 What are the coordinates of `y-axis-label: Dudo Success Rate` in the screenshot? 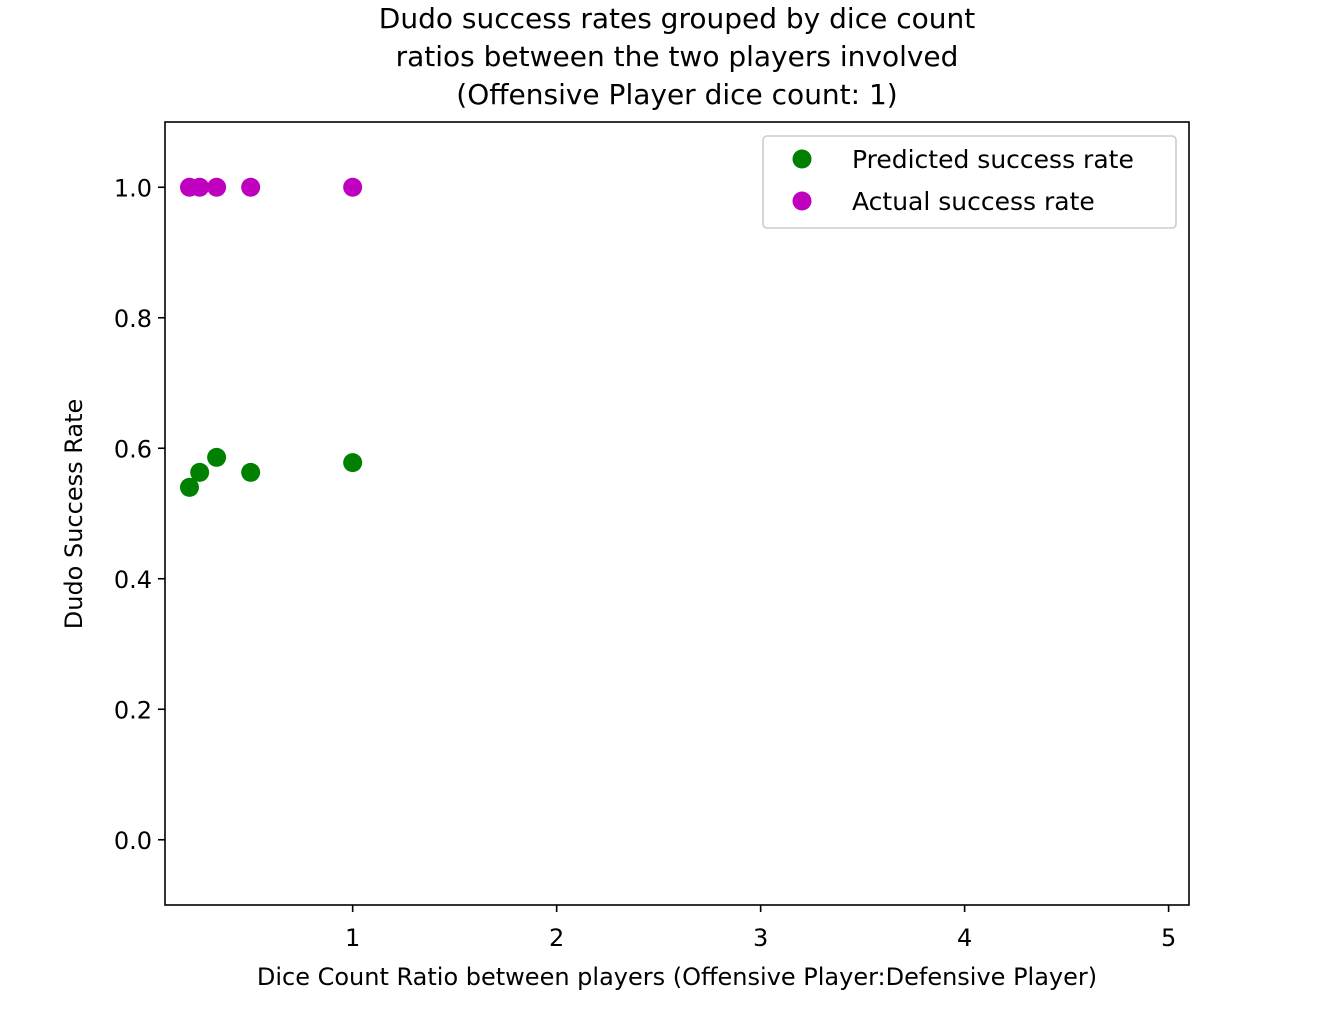 It's located at (74, 514).